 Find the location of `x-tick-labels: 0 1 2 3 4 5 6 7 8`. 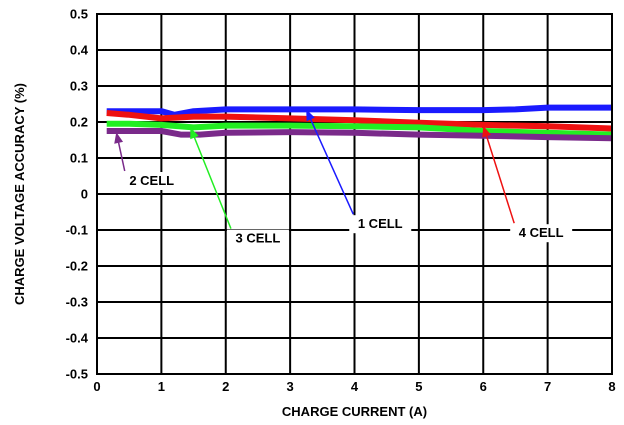

x-tick-labels: 0 1 2 3 4 5 6 7 8 is located at coordinates (354, 386).